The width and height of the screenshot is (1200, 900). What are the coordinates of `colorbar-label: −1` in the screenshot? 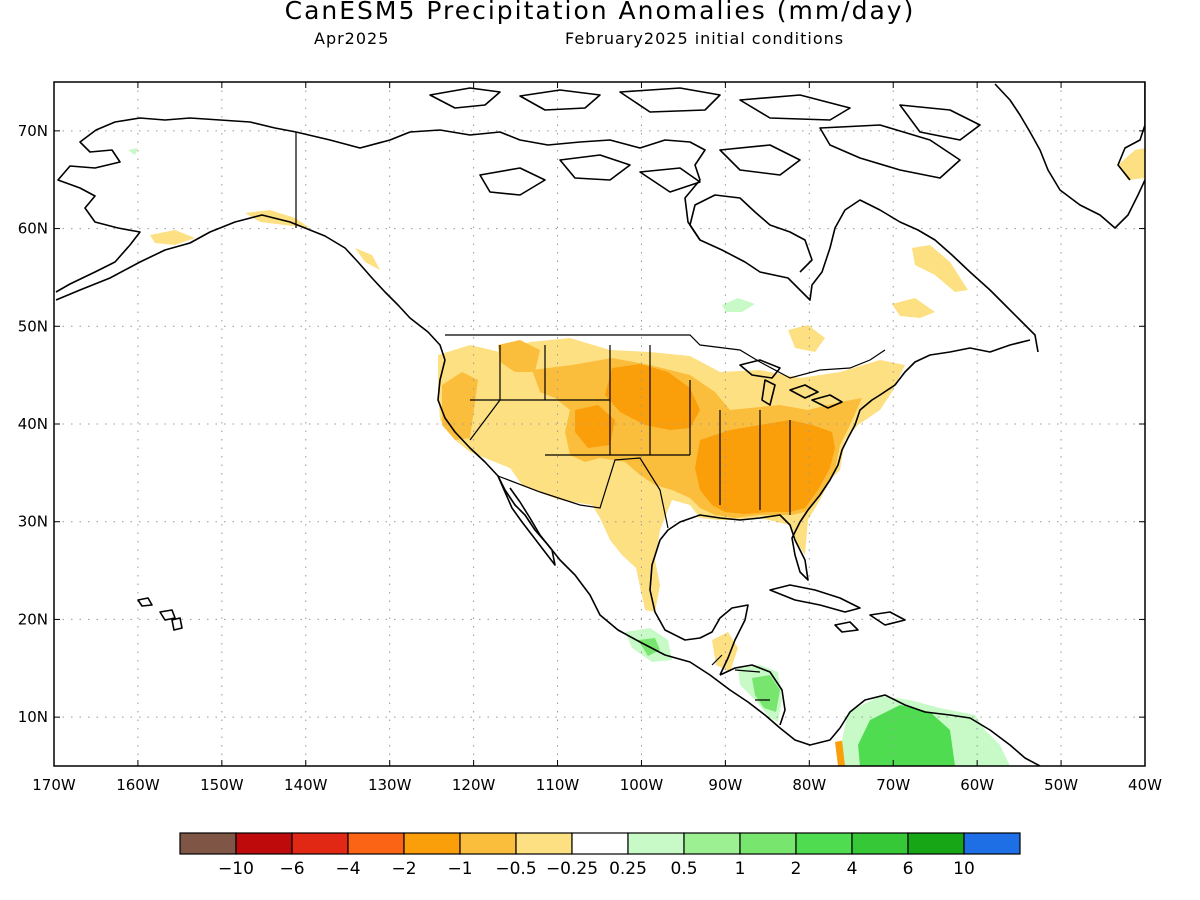 It's located at (459, 869).